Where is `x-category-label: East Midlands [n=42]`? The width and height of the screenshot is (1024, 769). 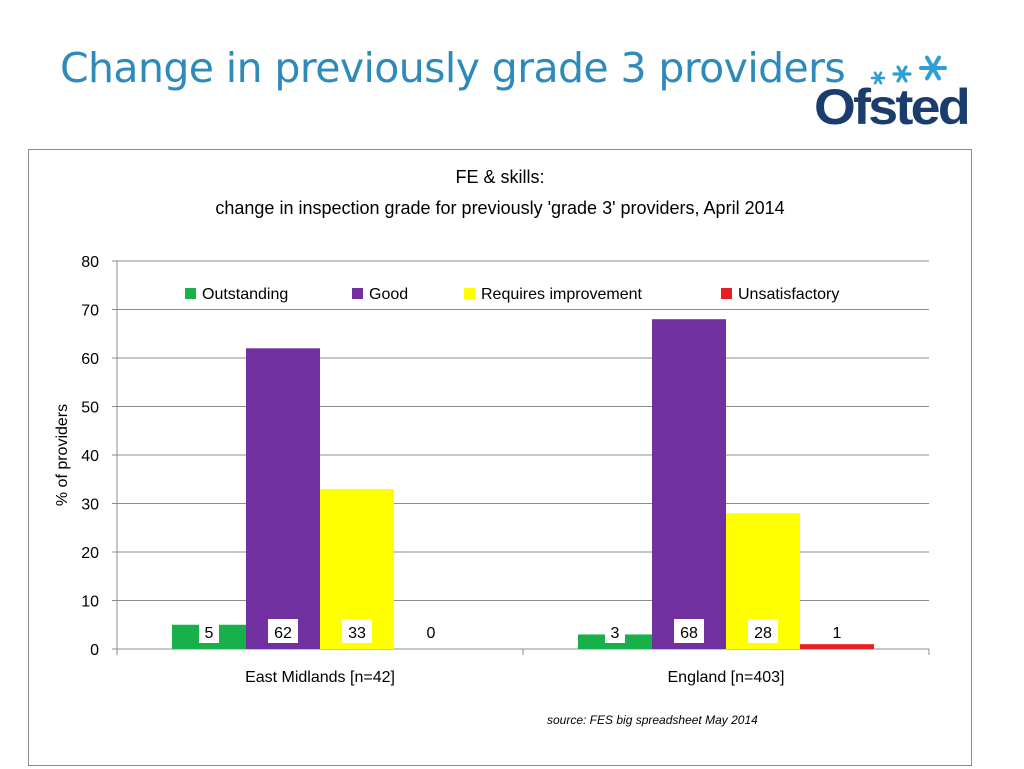 x-category-label: East Midlands [n=42] is located at coordinates (320, 677).